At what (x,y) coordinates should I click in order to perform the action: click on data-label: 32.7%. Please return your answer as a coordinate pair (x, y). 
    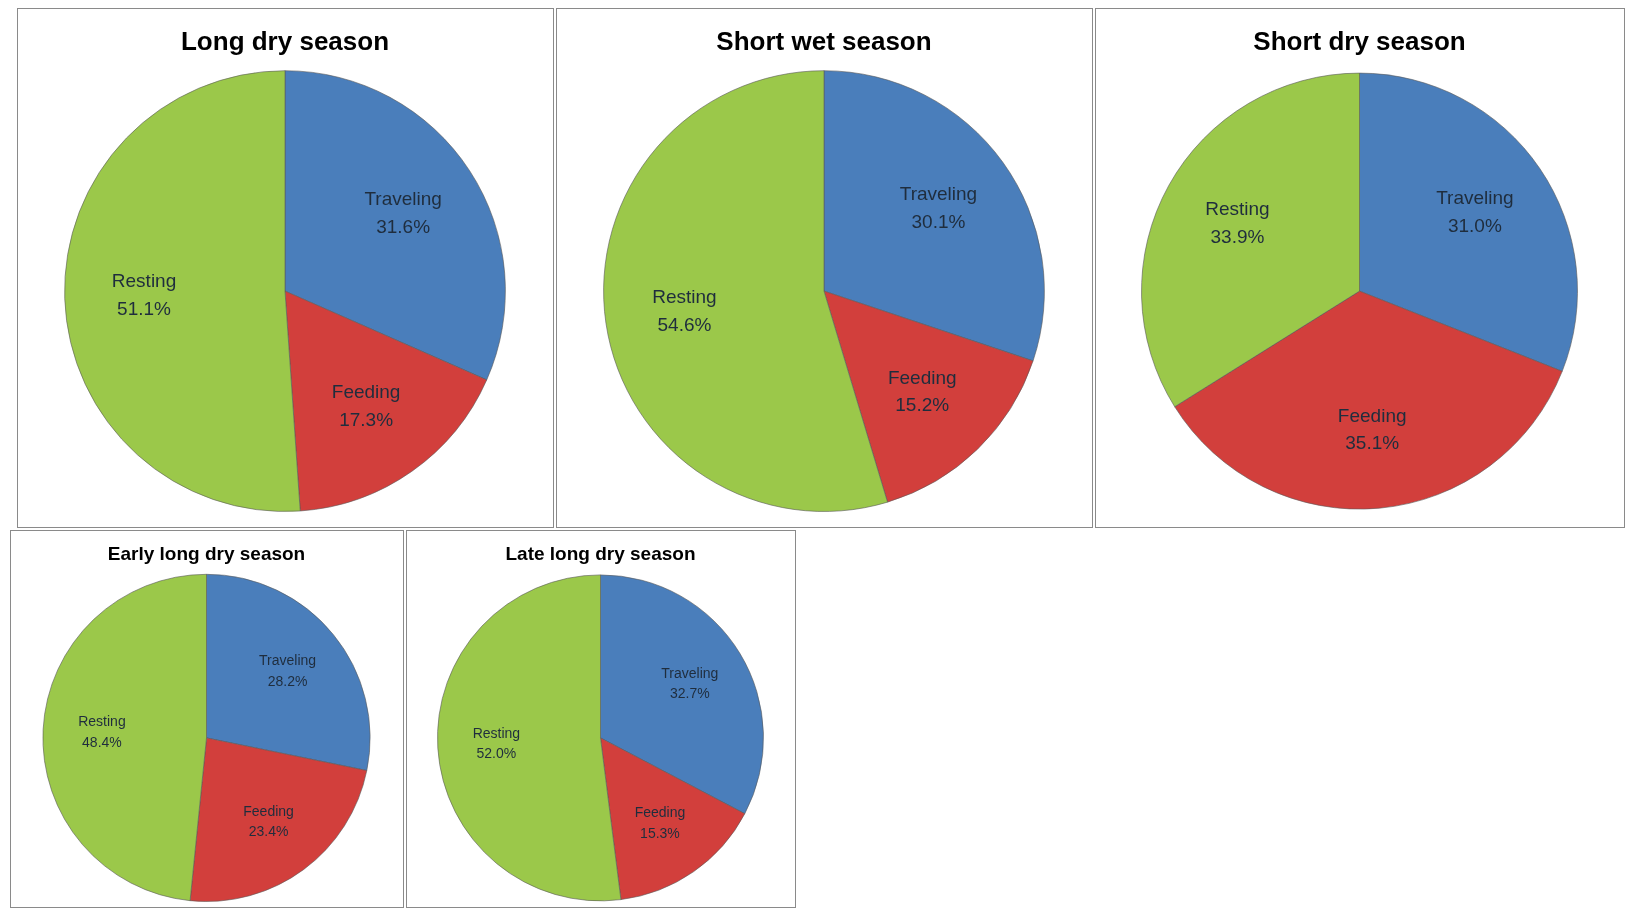
    Looking at the image, I should click on (689, 692).